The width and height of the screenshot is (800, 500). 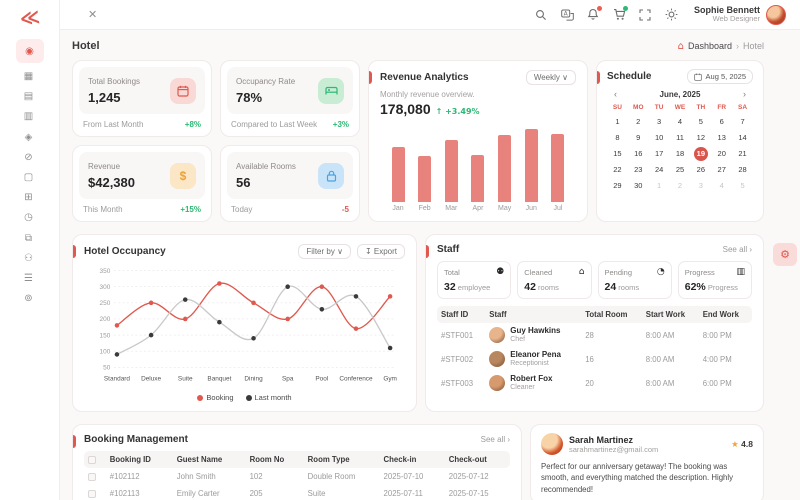 I want to click on calendar-day: 12, so click(x=701, y=137).